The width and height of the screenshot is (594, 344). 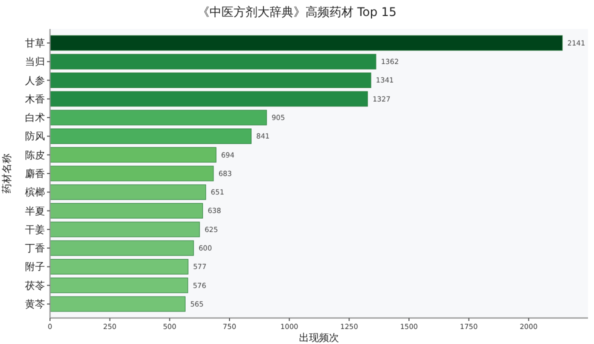 What do you see at coordinates (7, 174) in the screenshot?
I see `y-axis-title: 药材名称` at bounding box center [7, 174].